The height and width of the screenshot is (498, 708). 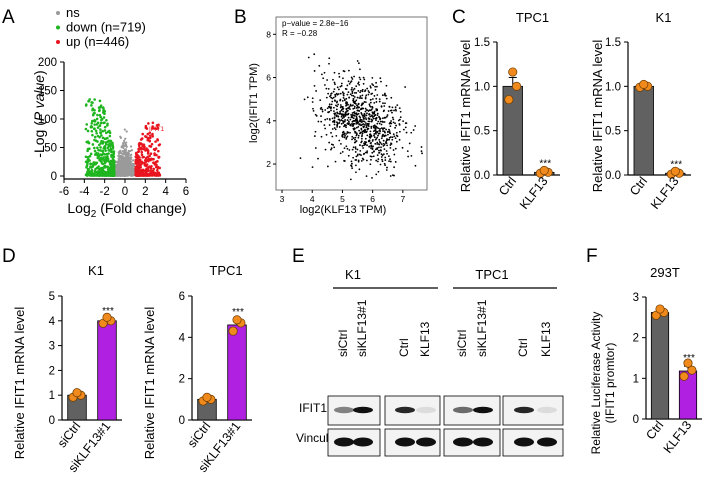 What do you see at coordinates (426, 442) in the screenshot?
I see `panel-e-band` at bounding box center [426, 442].